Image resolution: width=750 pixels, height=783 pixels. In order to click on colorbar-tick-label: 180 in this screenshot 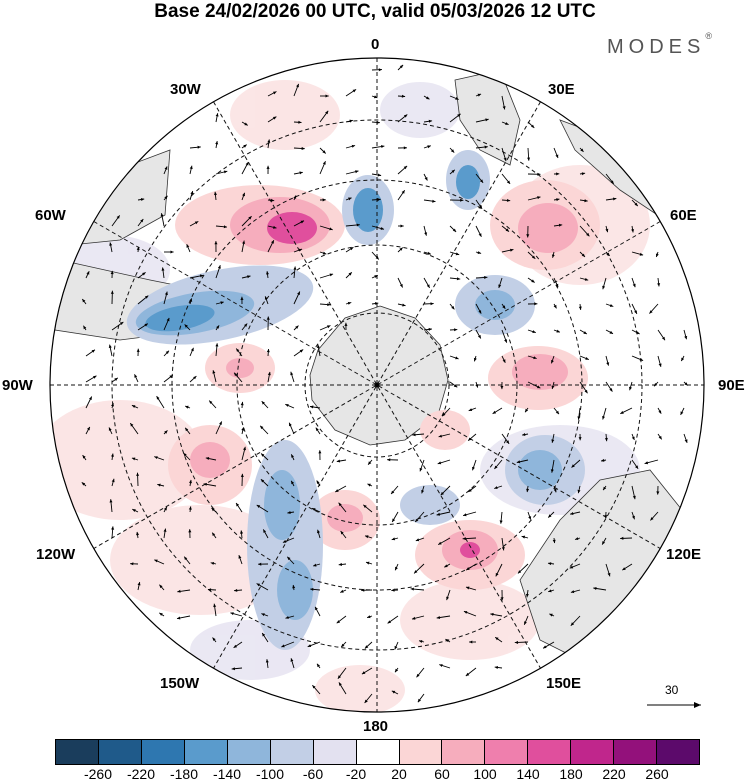, I will do `click(571, 774)`.